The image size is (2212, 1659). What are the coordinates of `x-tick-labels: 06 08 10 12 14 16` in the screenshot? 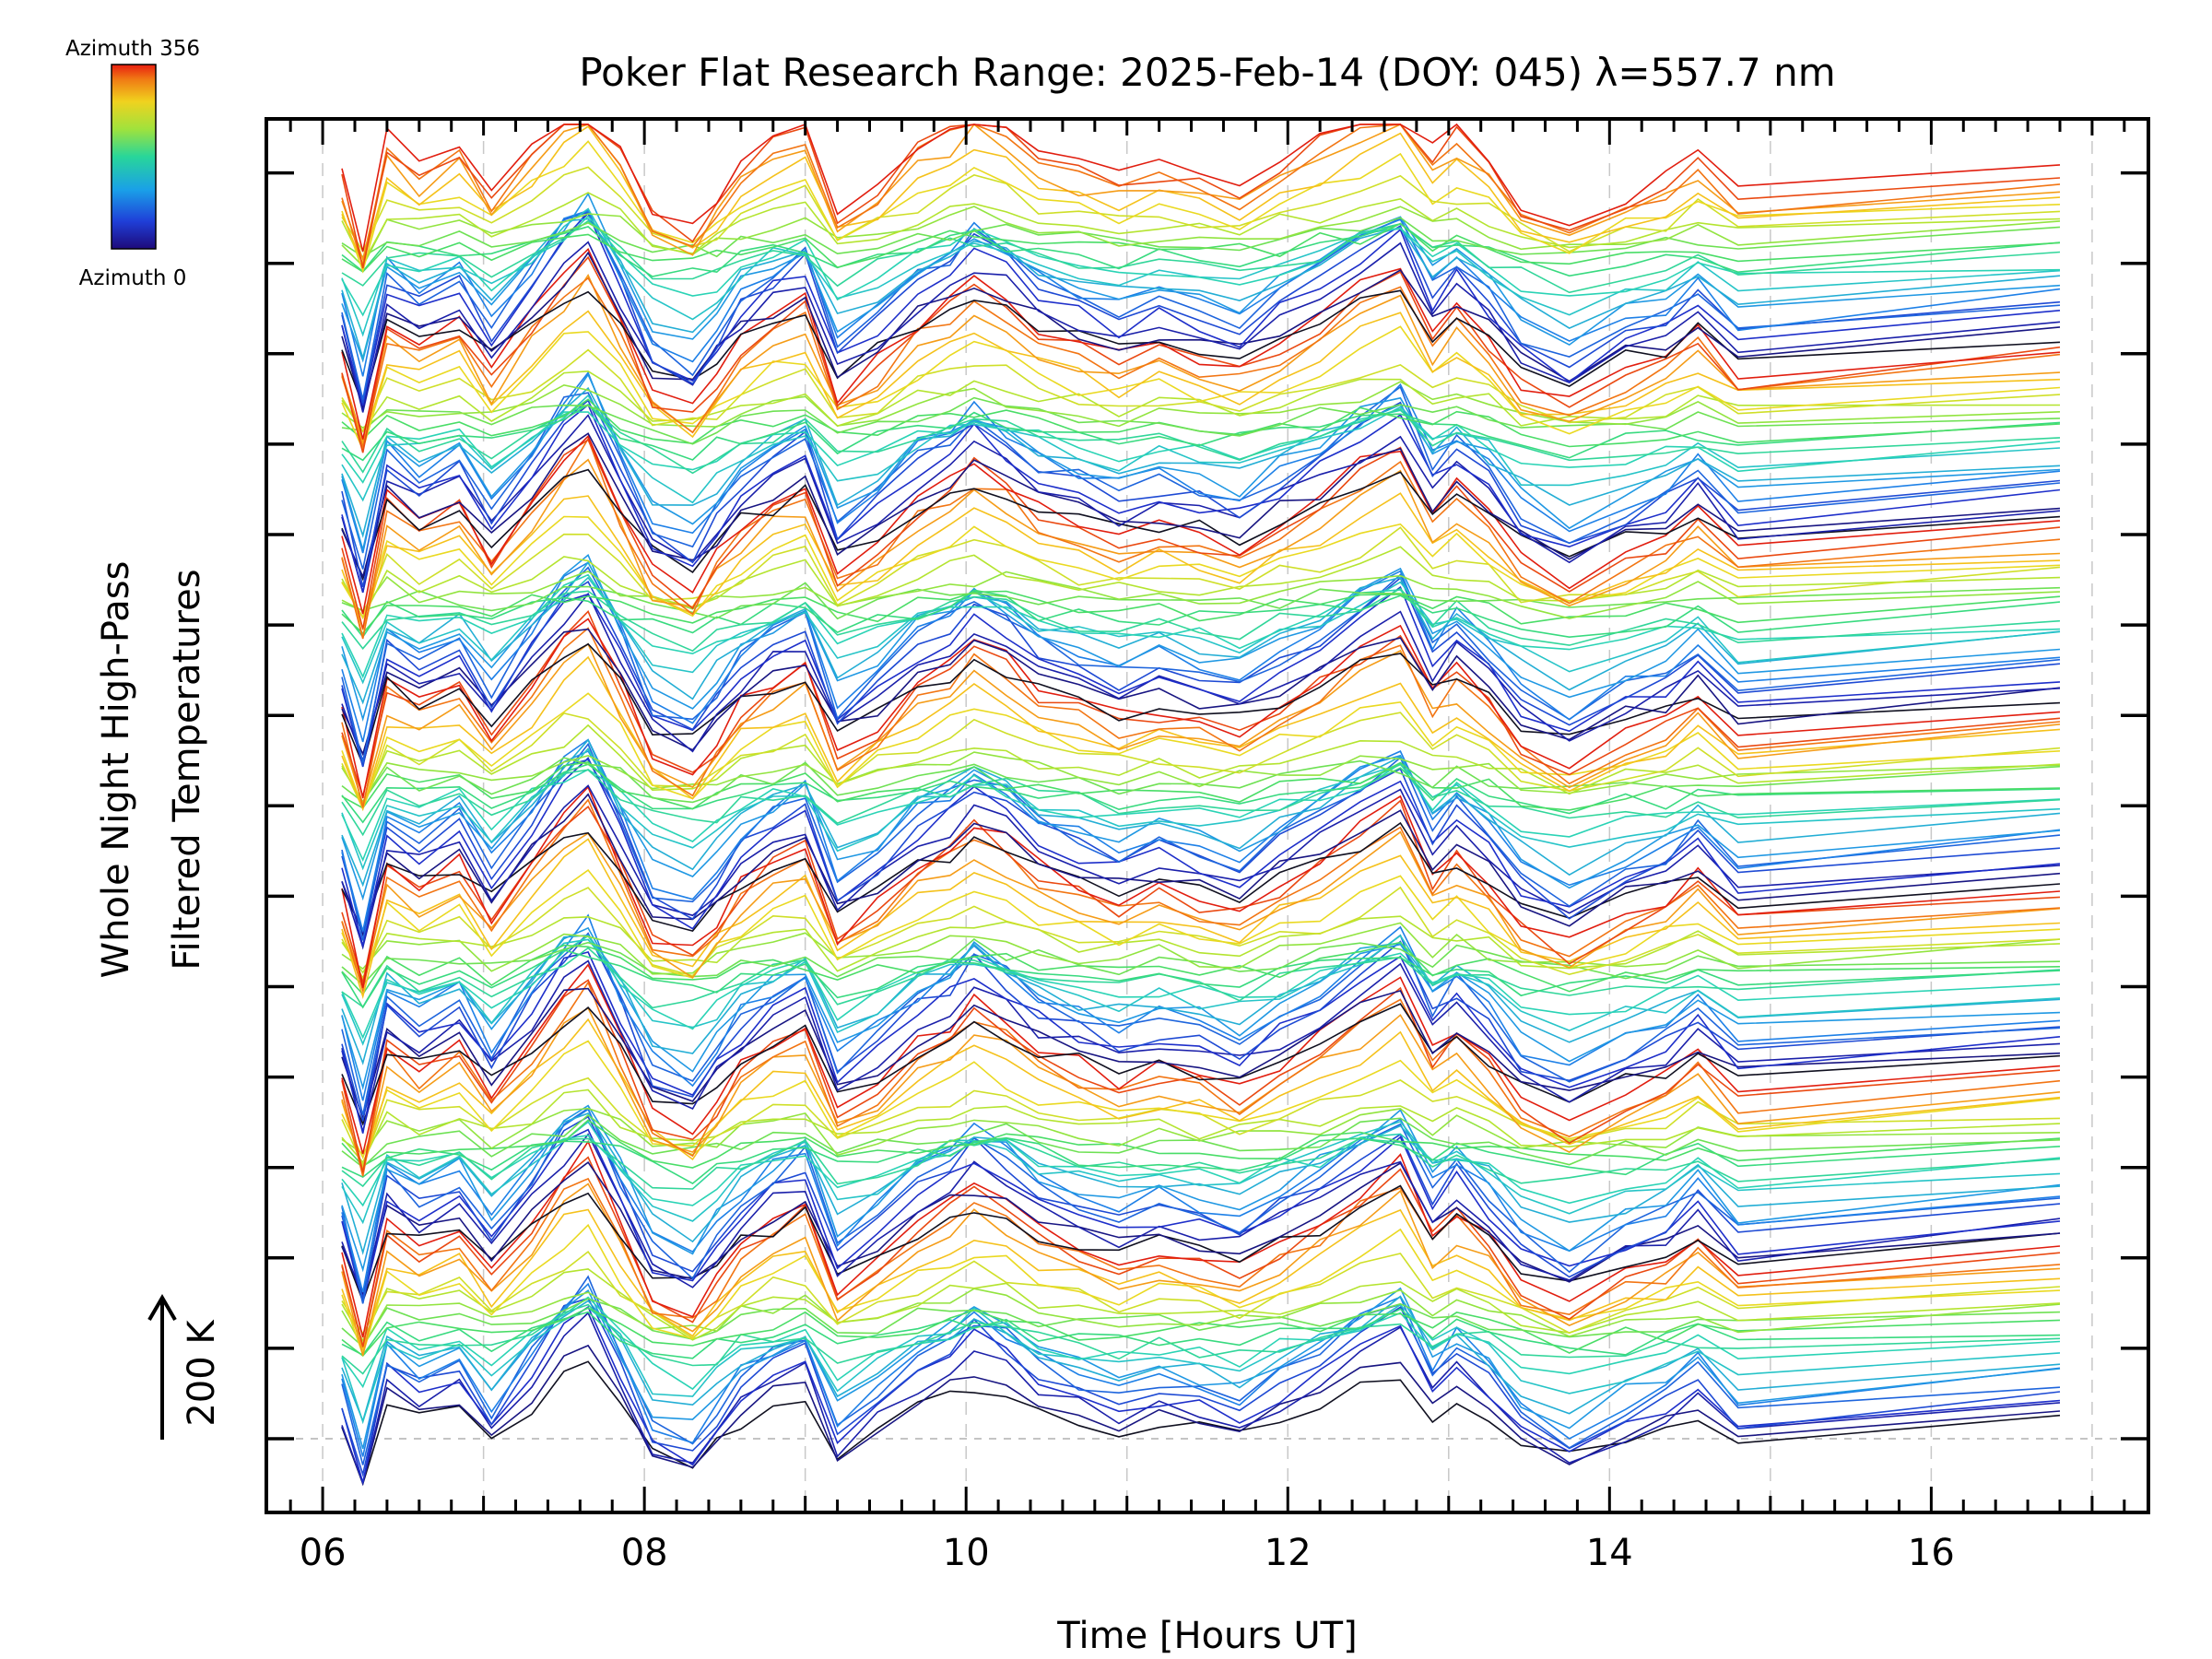 It's located at (1127, 1553).